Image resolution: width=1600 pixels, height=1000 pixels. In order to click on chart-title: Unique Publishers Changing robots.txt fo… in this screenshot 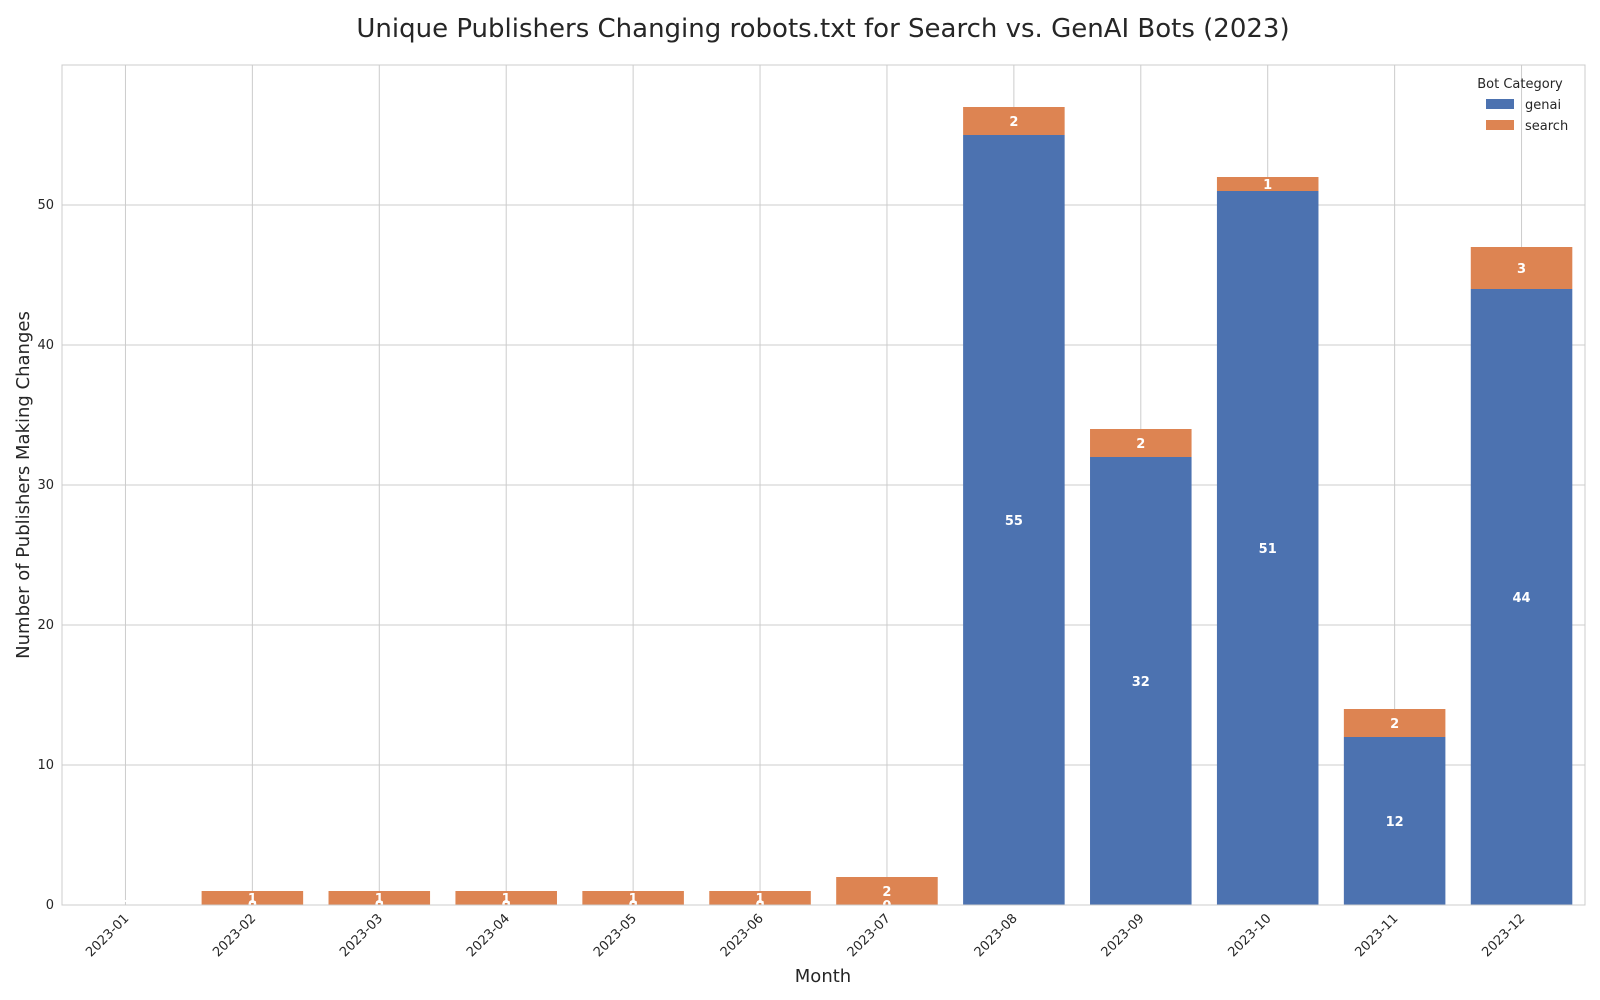, I will do `click(822, 29)`.